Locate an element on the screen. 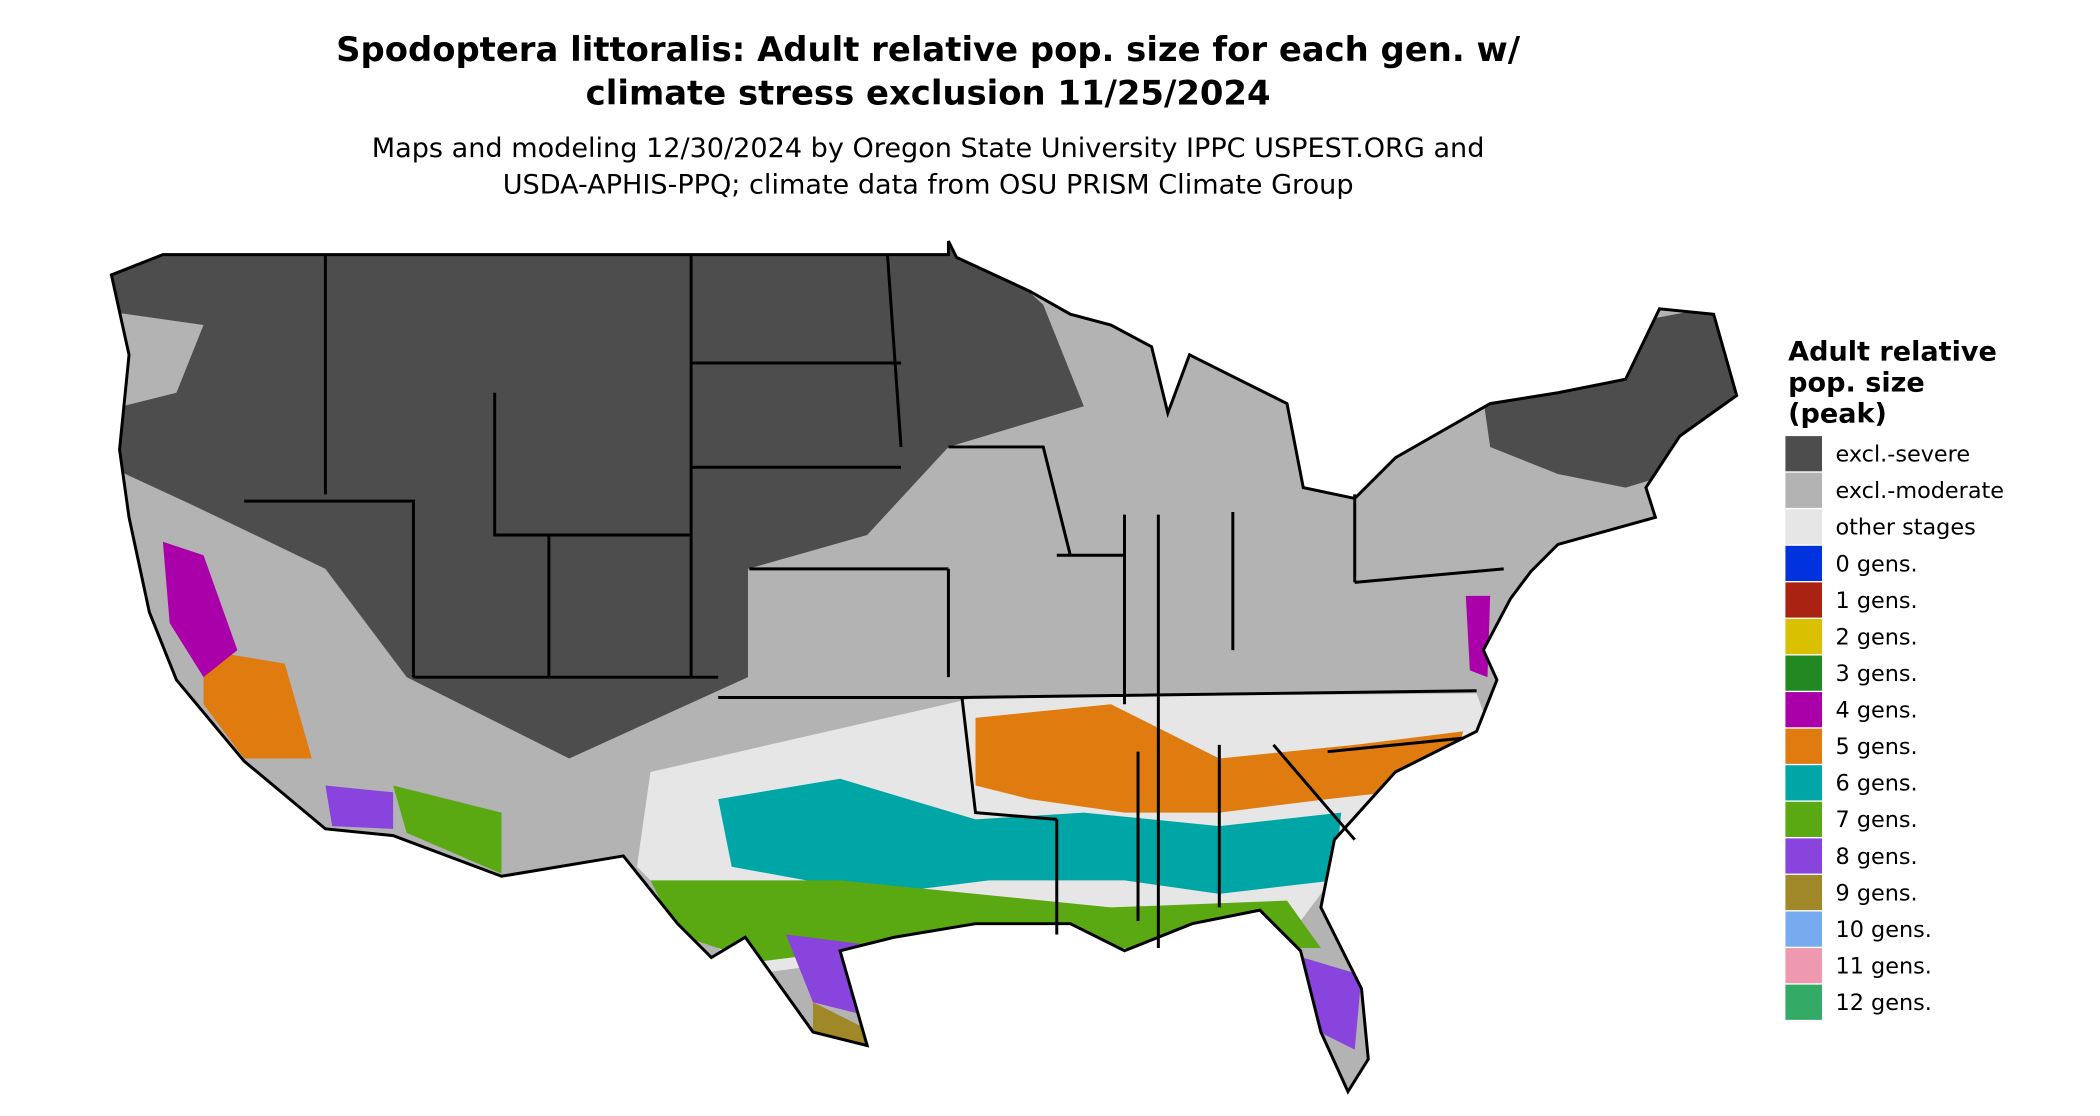 The height and width of the screenshot is (1116, 2100). legend-label: 7 gens. is located at coordinates (1877, 820).